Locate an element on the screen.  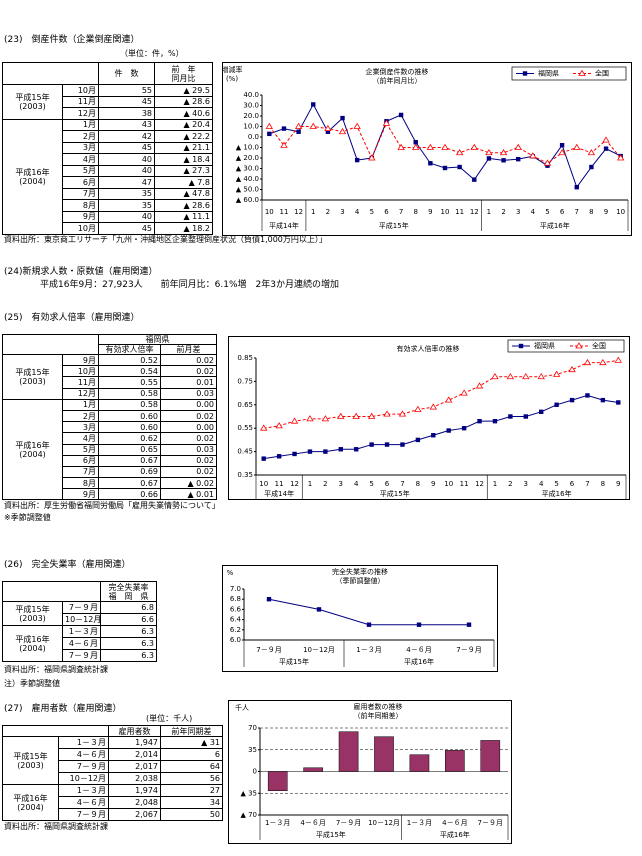
x-tick-label: 11 is located at coordinates (283, 212).